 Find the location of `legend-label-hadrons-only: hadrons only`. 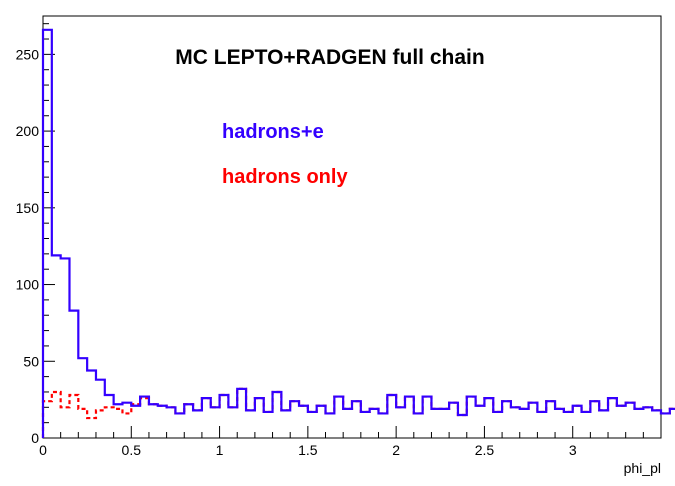

legend-label-hadrons-only: hadrons only is located at coordinates (285, 177).